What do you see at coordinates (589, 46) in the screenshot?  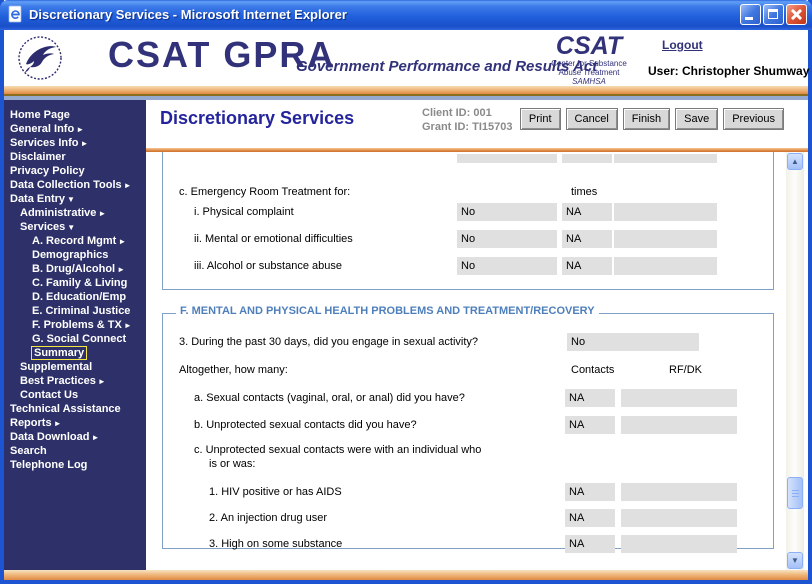 I see `csat-logo-name: CSAT` at bounding box center [589, 46].